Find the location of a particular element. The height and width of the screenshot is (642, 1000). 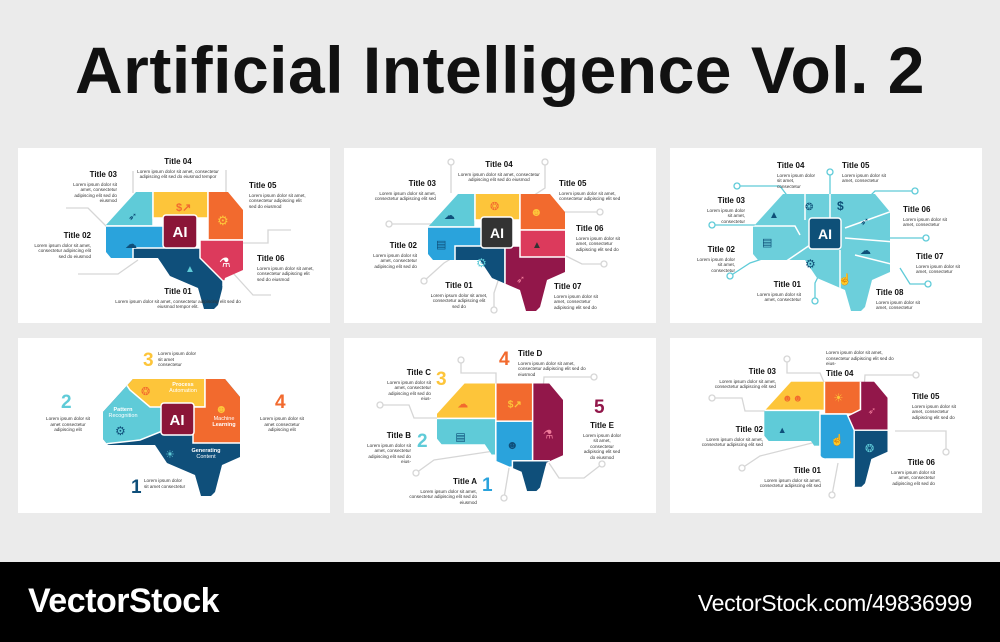

image-url: VectorStock.com/49836999 is located at coordinates (834, 603).